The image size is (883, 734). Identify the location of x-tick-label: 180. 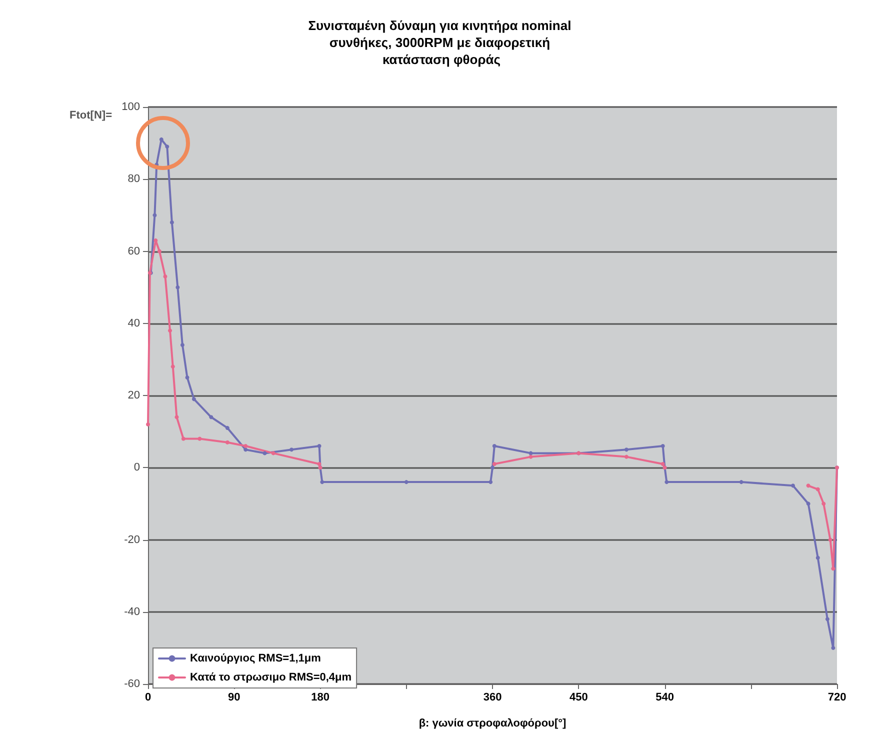
(320, 698).